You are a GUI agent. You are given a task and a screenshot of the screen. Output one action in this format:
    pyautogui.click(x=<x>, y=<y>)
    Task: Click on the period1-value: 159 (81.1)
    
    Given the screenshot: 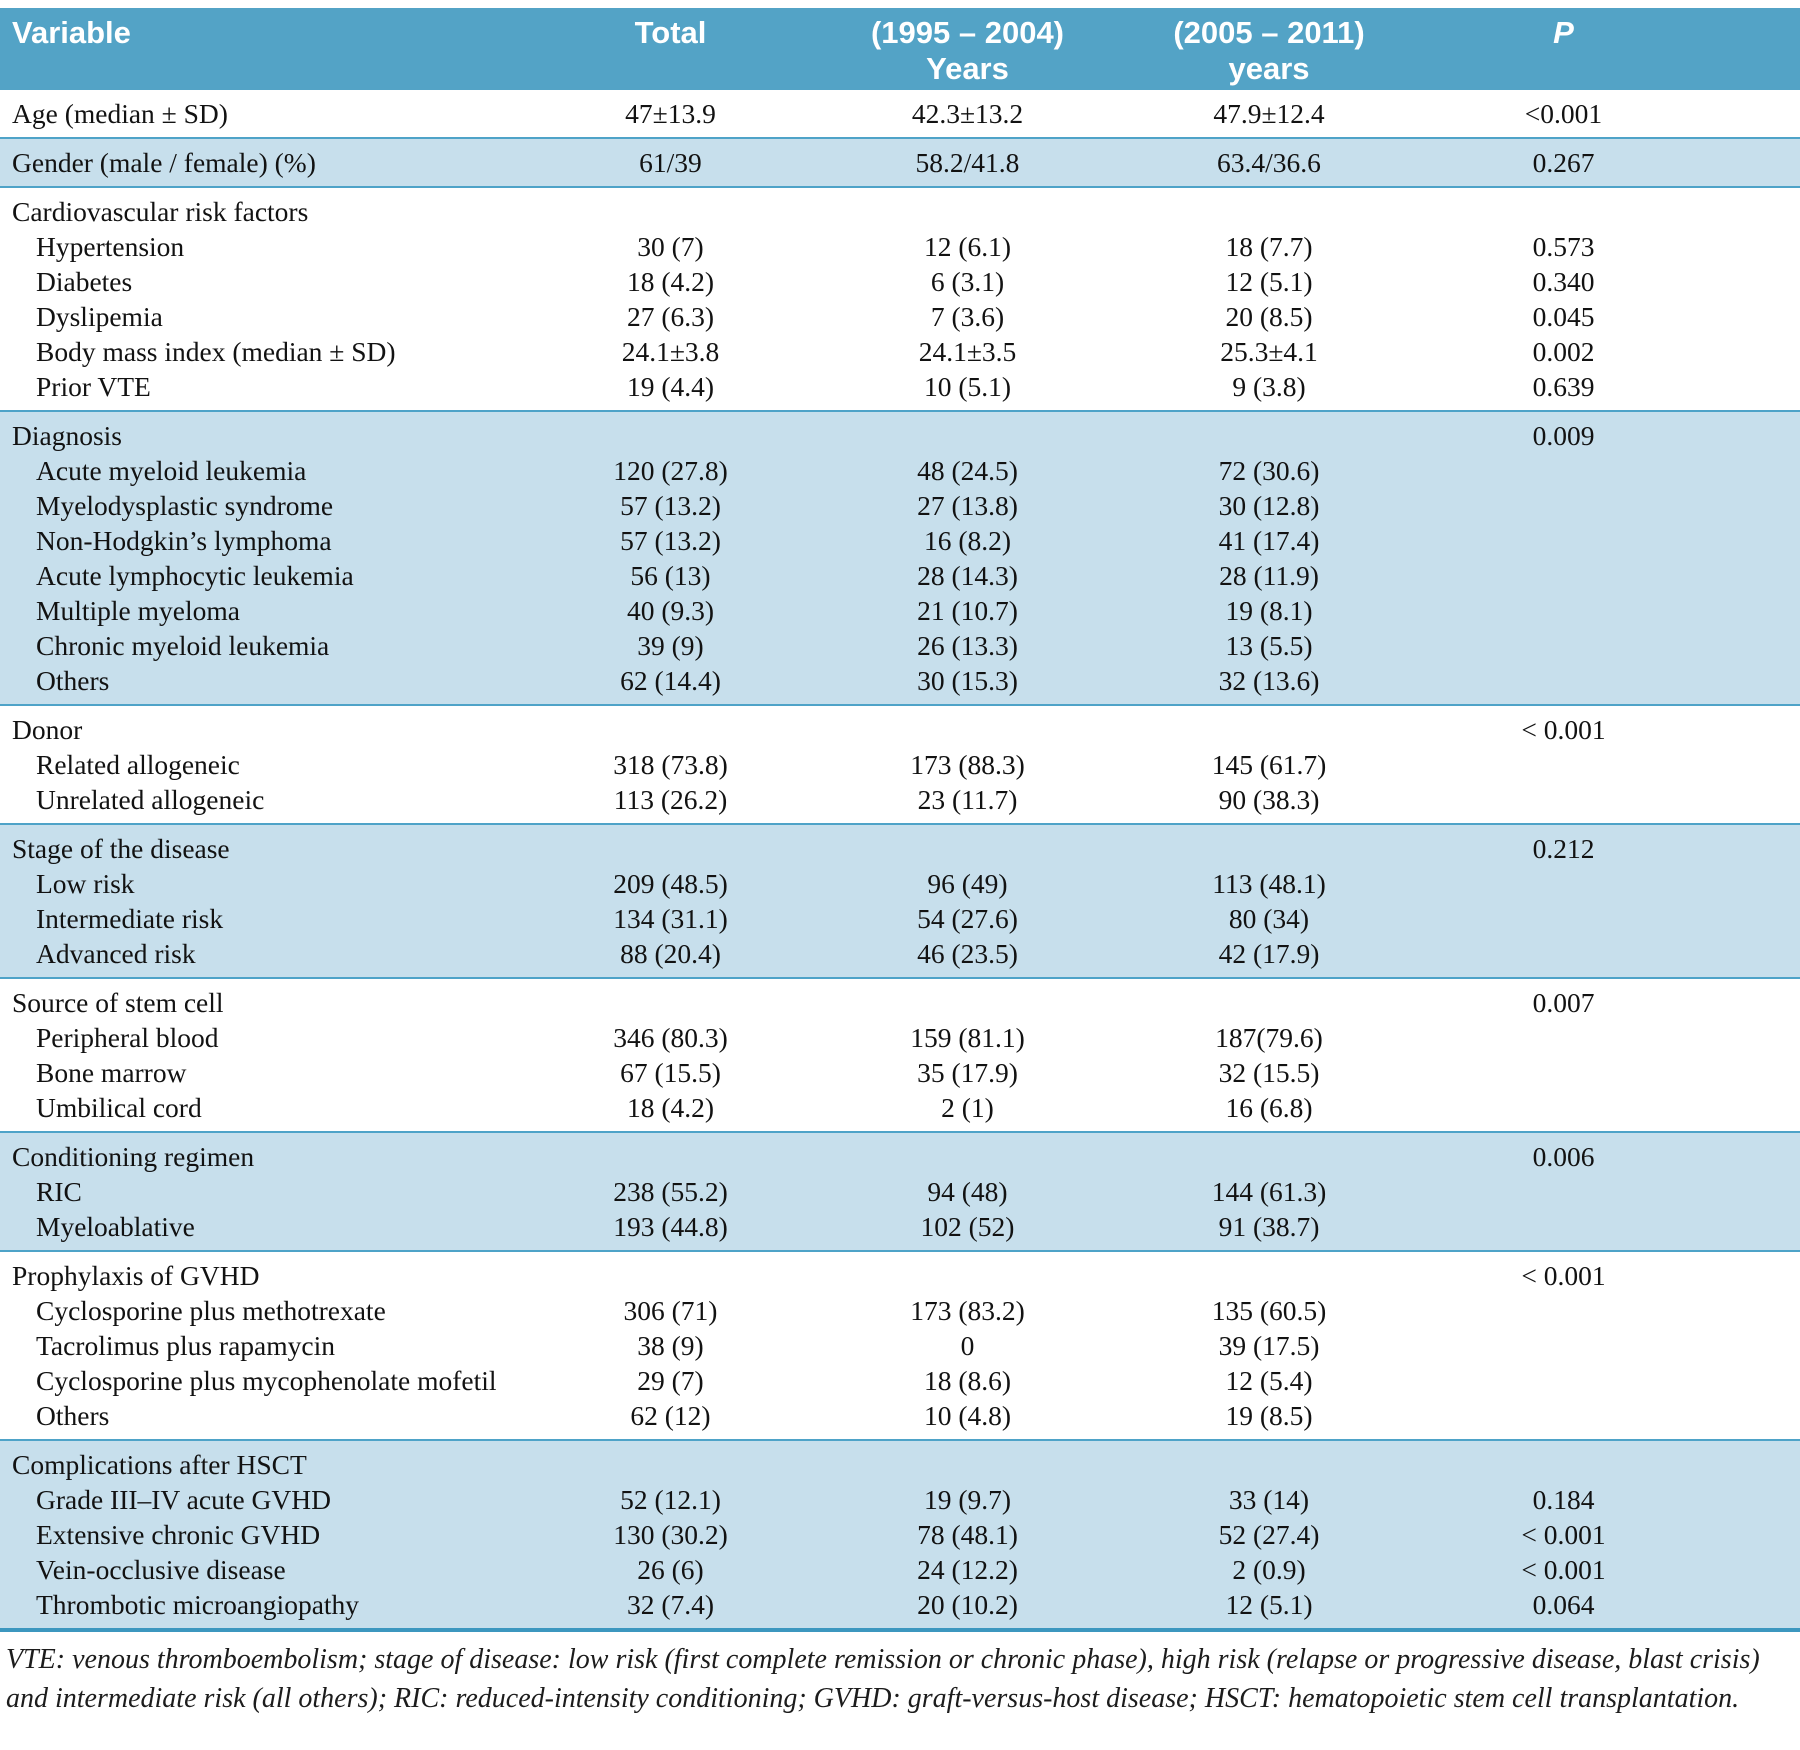 What is the action you would take?
    pyautogui.click(x=967, y=1037)
    